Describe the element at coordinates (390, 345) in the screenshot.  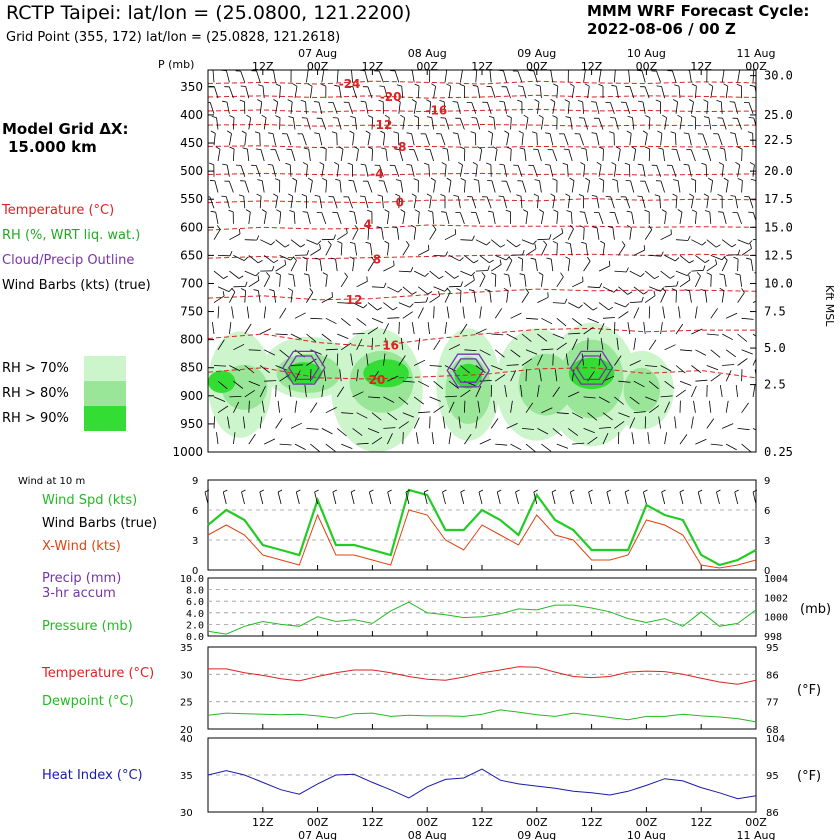
I see `isotherm-label: 16` at that location.